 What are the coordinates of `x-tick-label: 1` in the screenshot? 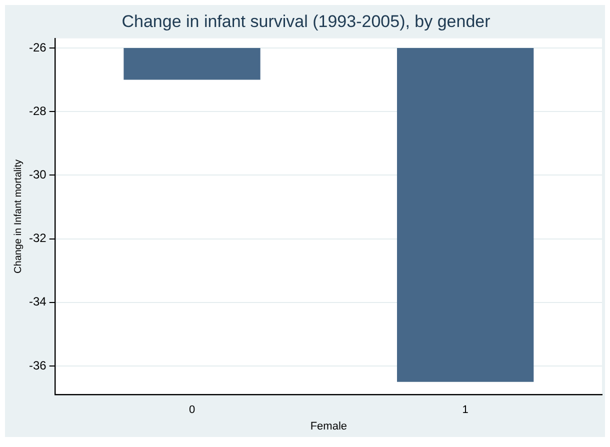 It's located at (465, 410).